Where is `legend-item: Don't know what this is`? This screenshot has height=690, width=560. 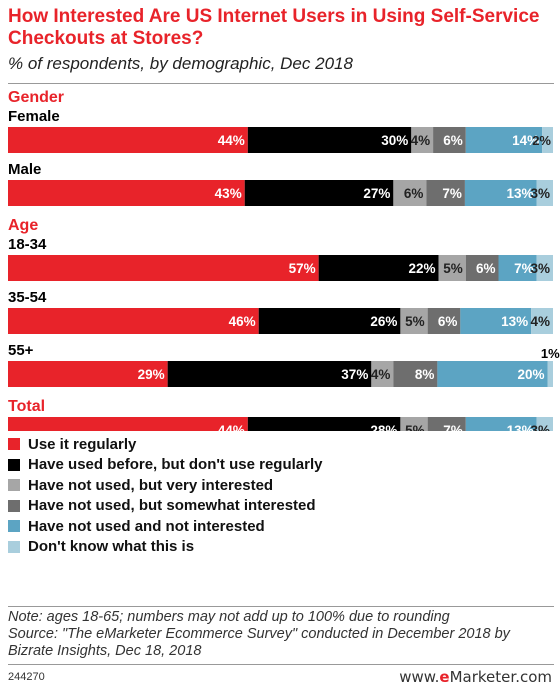 legend-item: Don't know what this is is located at coordinates (165, 547).